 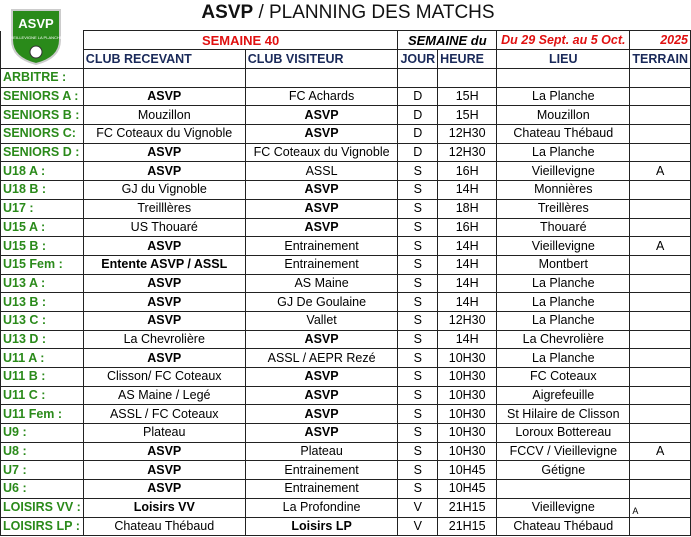 I want to click on place: St Hilaire de Clisson, so click(x=563, y=414).